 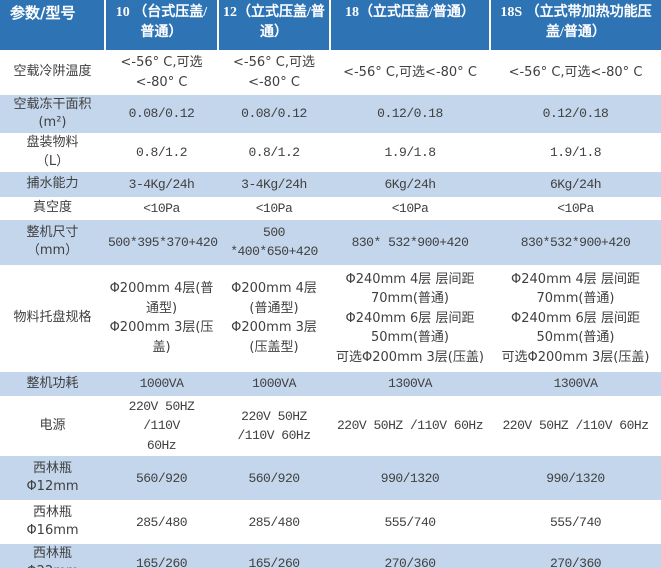 I want to click on row-label: 整机尺寸 （mm）, so click(x=52, y=242).